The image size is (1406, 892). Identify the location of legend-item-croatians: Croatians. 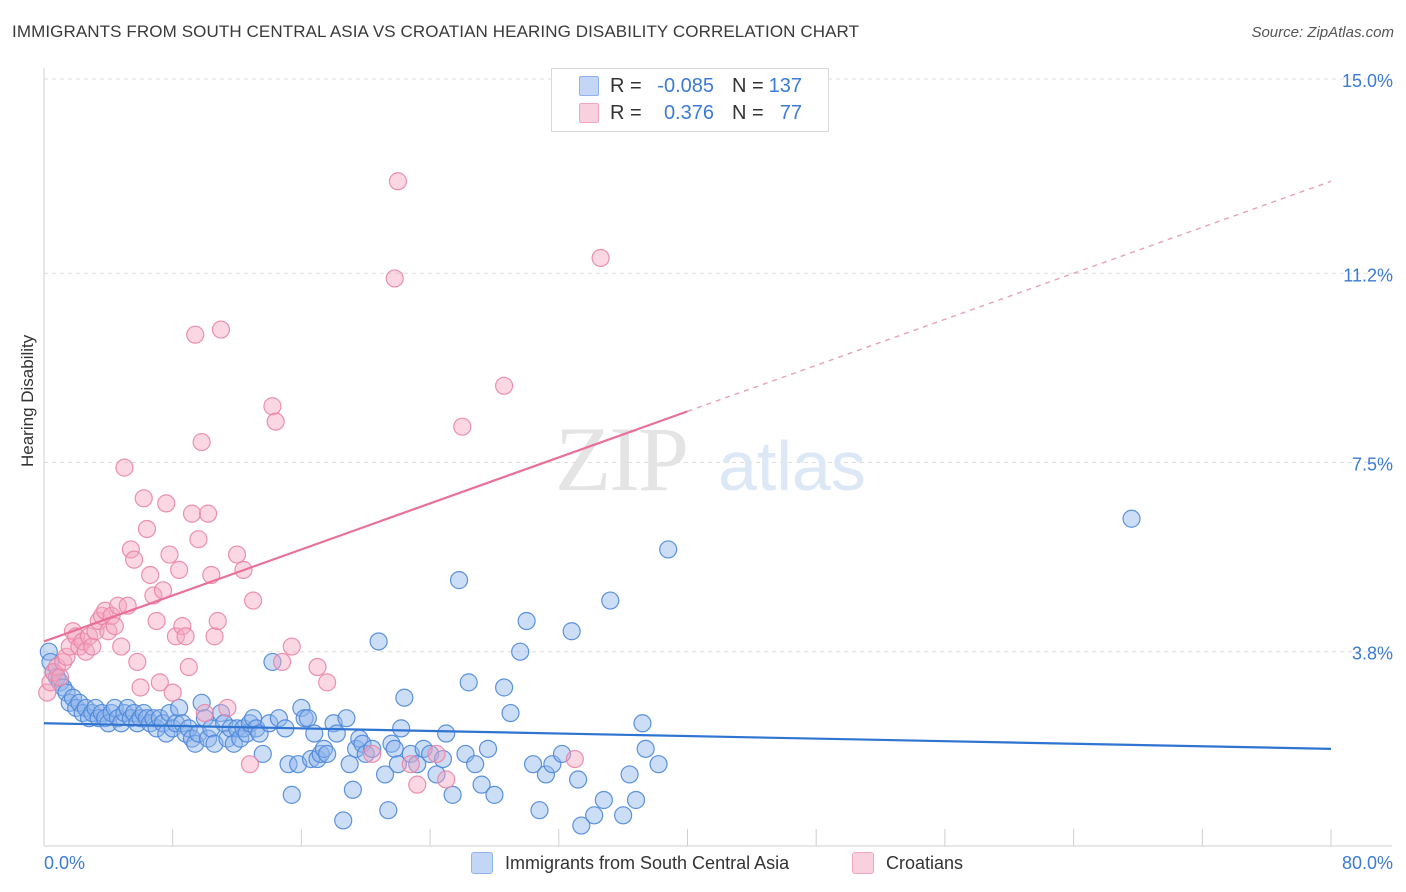
(907, 863).